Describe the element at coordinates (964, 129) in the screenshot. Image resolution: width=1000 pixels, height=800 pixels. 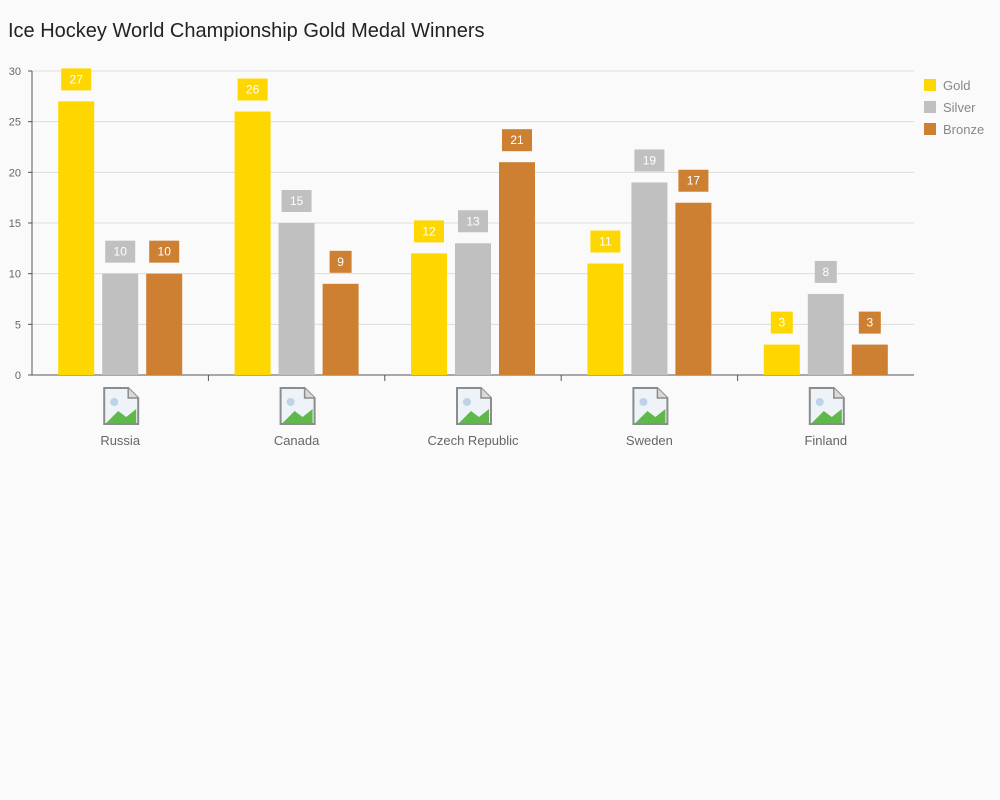
I see `legend-label: Bronze` at that location.